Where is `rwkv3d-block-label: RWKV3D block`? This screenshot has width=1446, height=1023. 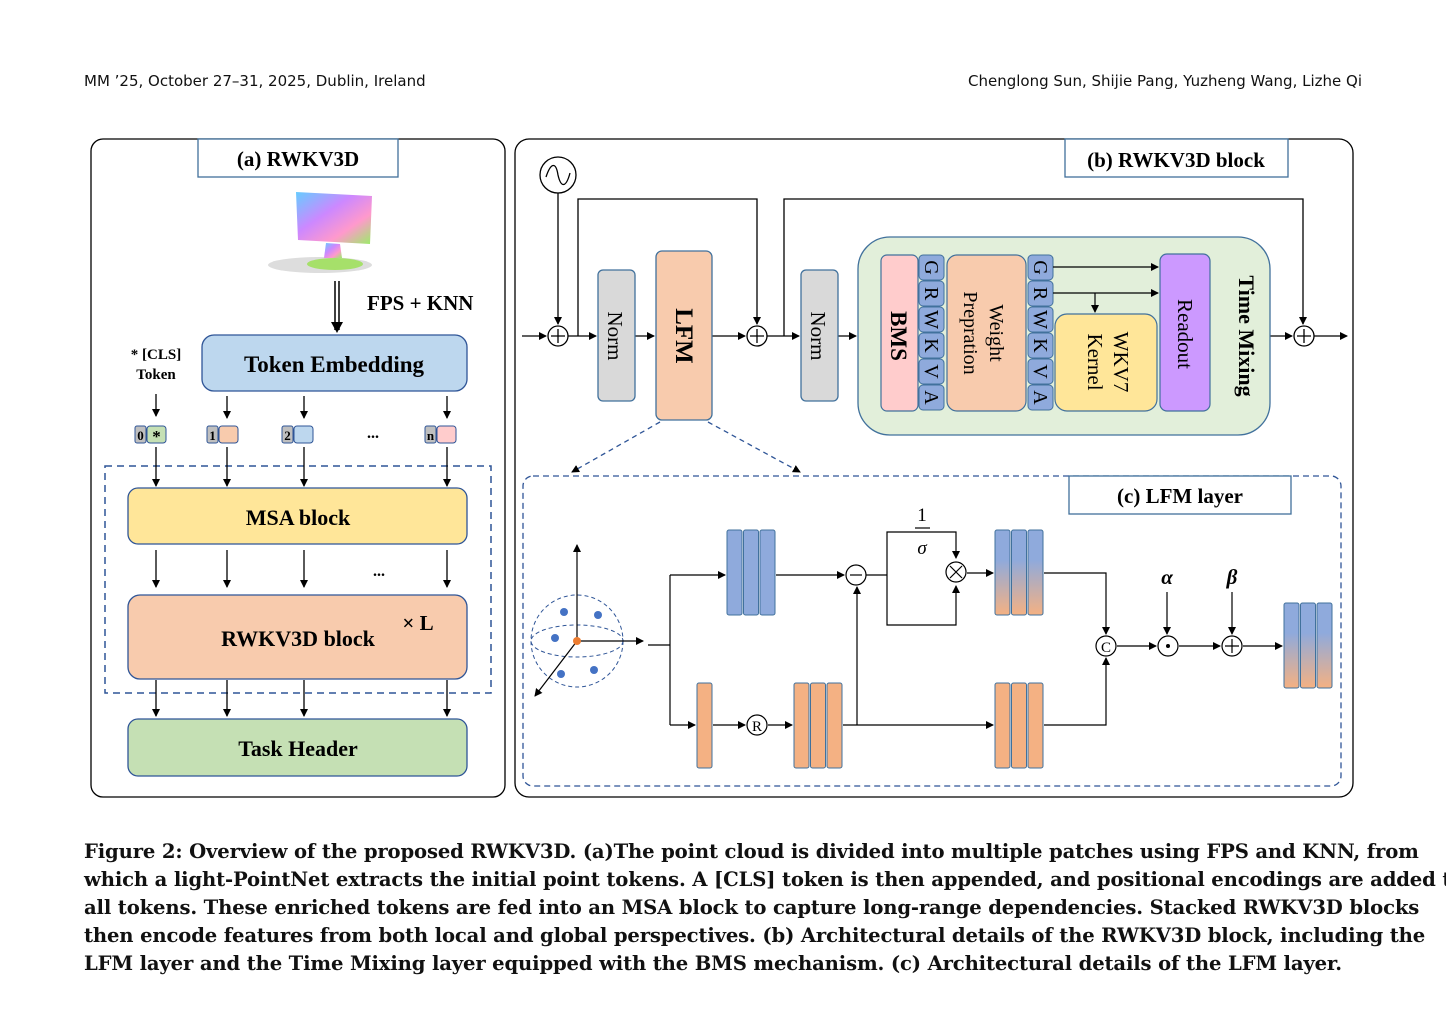
rwkv3d-block-label: RWKV3D block is located at coordinates (298, 638).